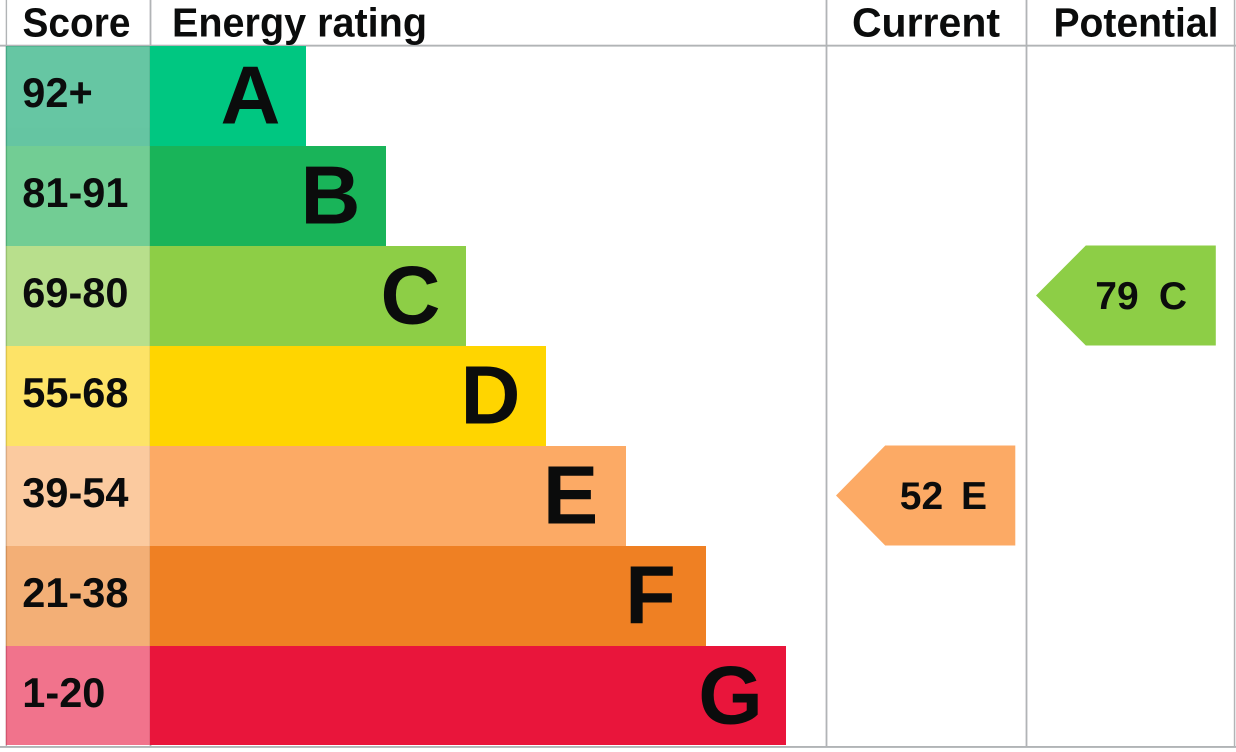 Image resolution: width=1236 pixels, height=752 pixels. Describe the element at coordinates (491, 395) in the screenshot. I see `svg-text: D` at that location.